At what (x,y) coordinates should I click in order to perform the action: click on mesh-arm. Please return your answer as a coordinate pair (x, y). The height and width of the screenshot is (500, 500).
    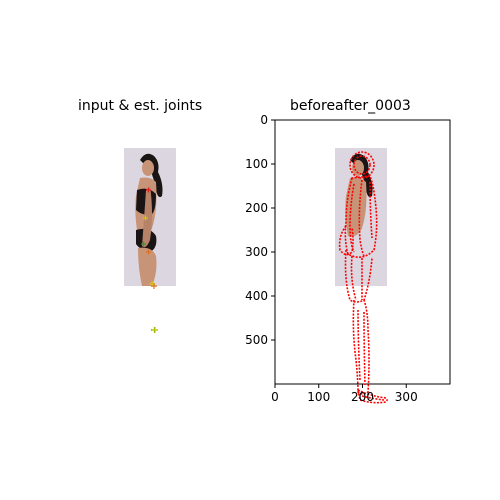
    Looking at the image, I should click on (346, 240).